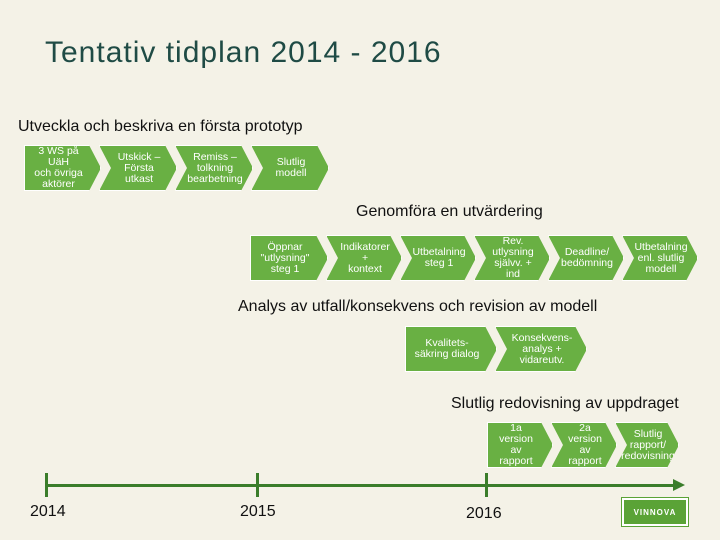 This screenshot has height=540, width=720. What do you see at coordinates (565, 403) in the screenshot?
I see `phase-4-label: Slutlig redovisning av uppdraget` at bounding box center [565, 403].